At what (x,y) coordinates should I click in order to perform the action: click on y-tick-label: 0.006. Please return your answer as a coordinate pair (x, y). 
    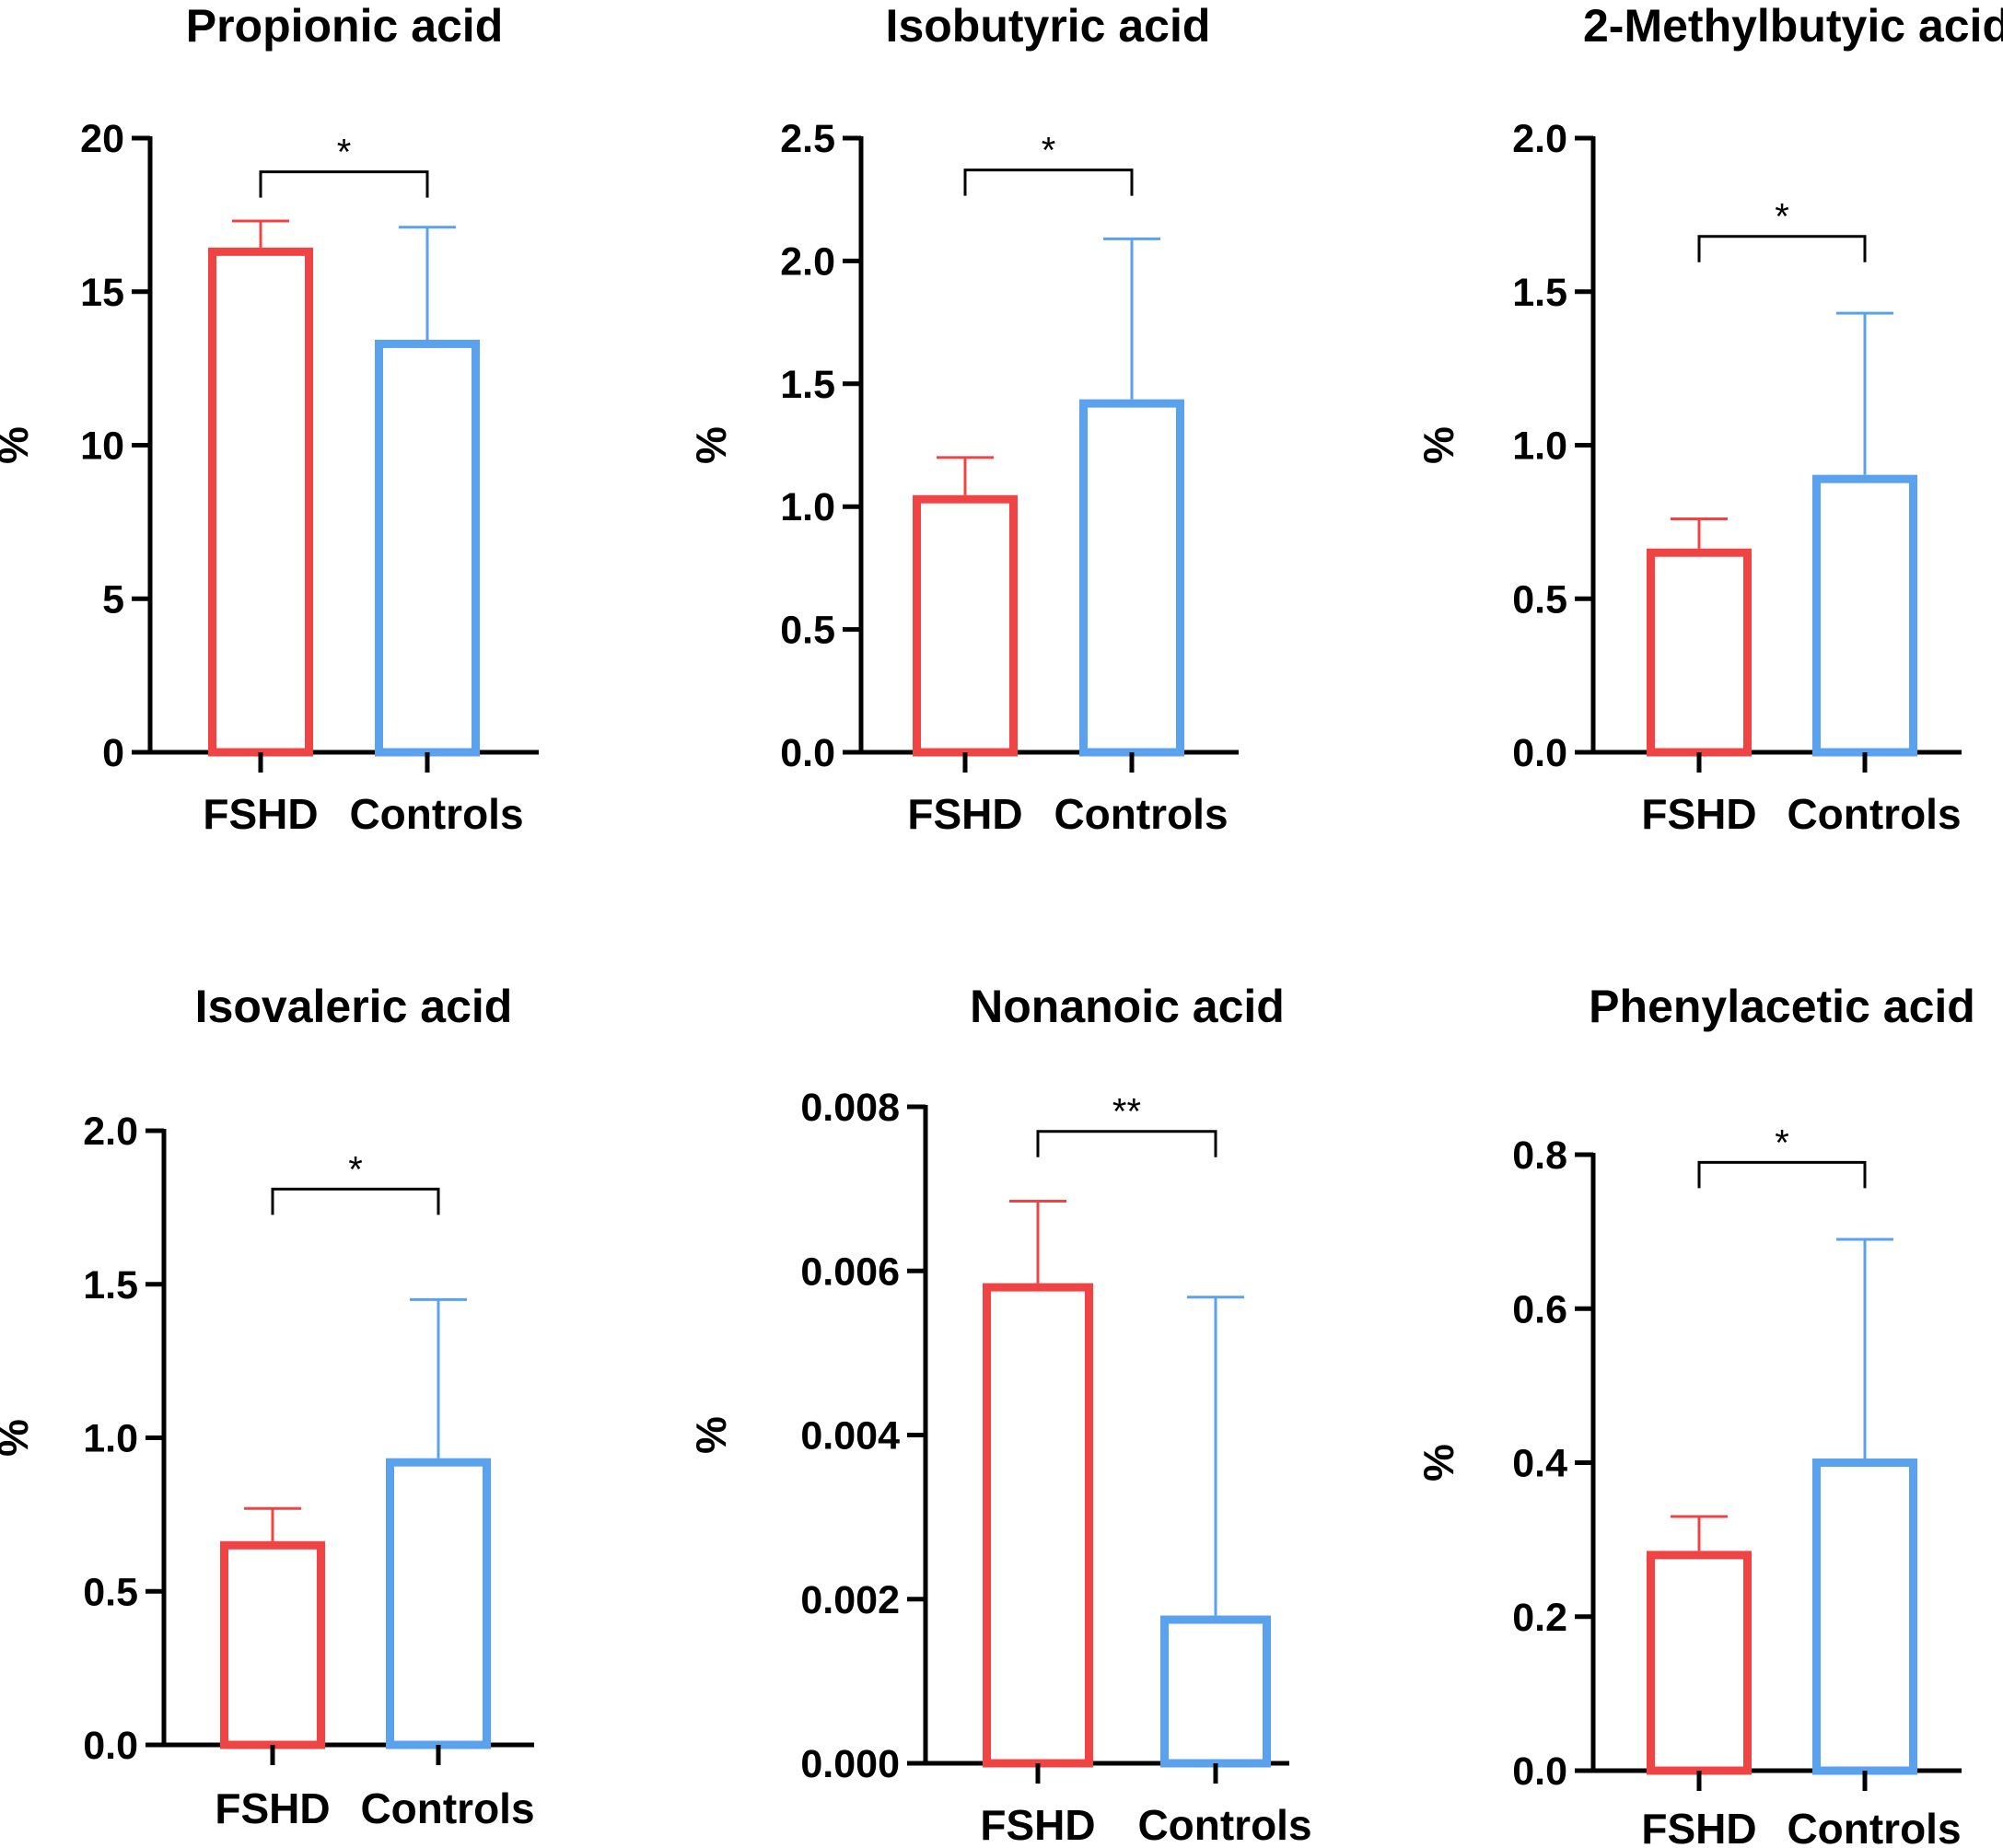
    Looking at the image, I should click on (850, 1271).